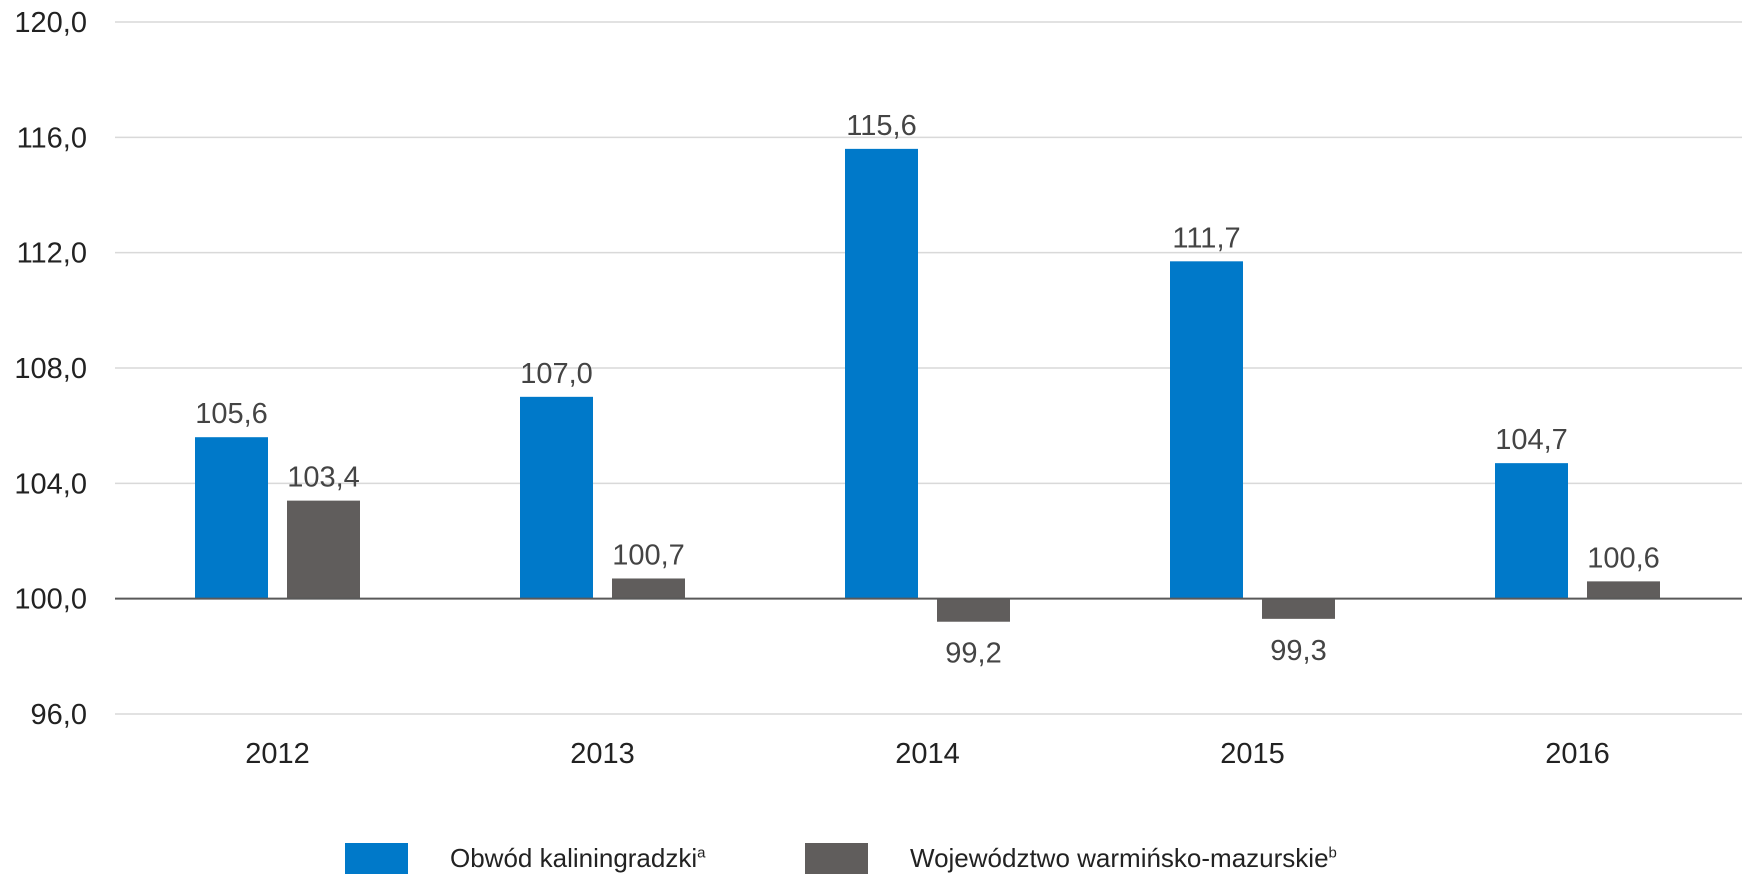  Describe the element at coordinates (881, 126) in the screenshot. I see `data-label-series-1-2014: 115,6` at that location.